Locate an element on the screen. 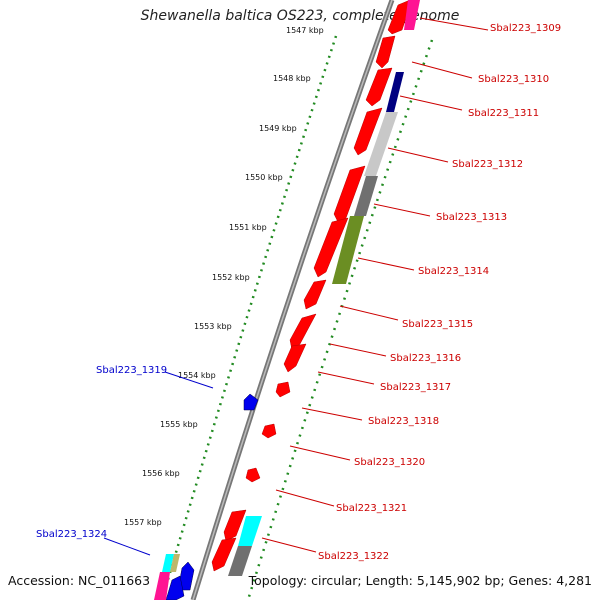  gene-sbal223-1310b is located at coordinates (379, 87).